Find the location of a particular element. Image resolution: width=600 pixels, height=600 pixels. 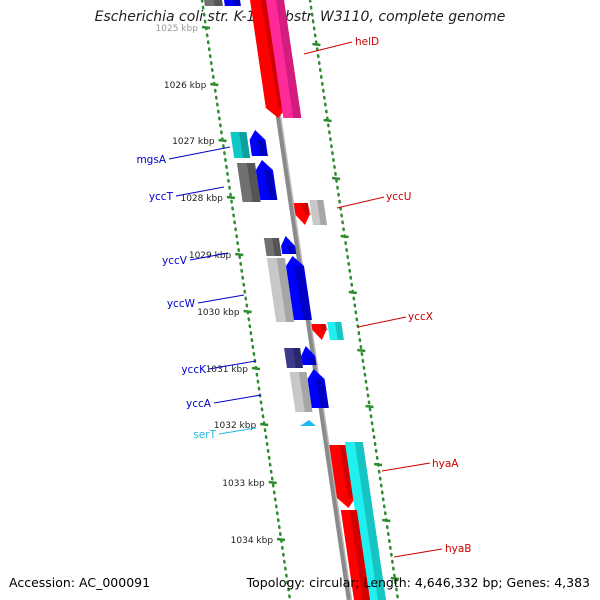

gene-label-yccA: yccA is located at coordinates (199, 404).